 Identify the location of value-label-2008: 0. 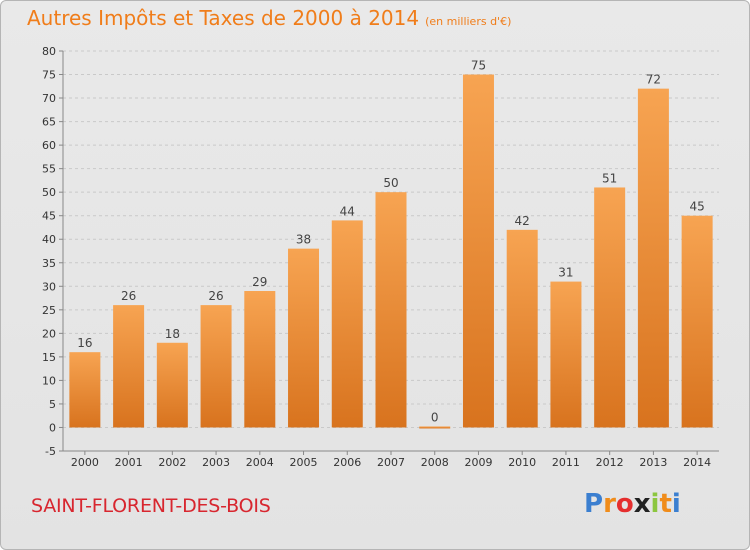
(435, 417).